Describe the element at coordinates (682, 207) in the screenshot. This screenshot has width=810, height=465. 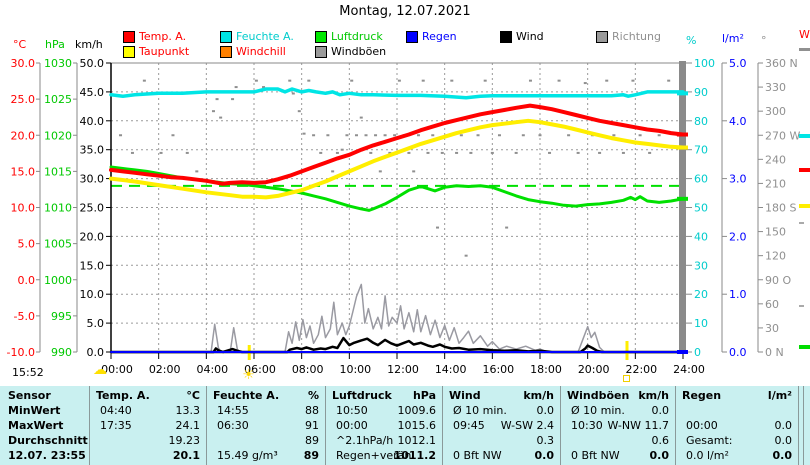
I see `plot-right-border-bar` at that location.